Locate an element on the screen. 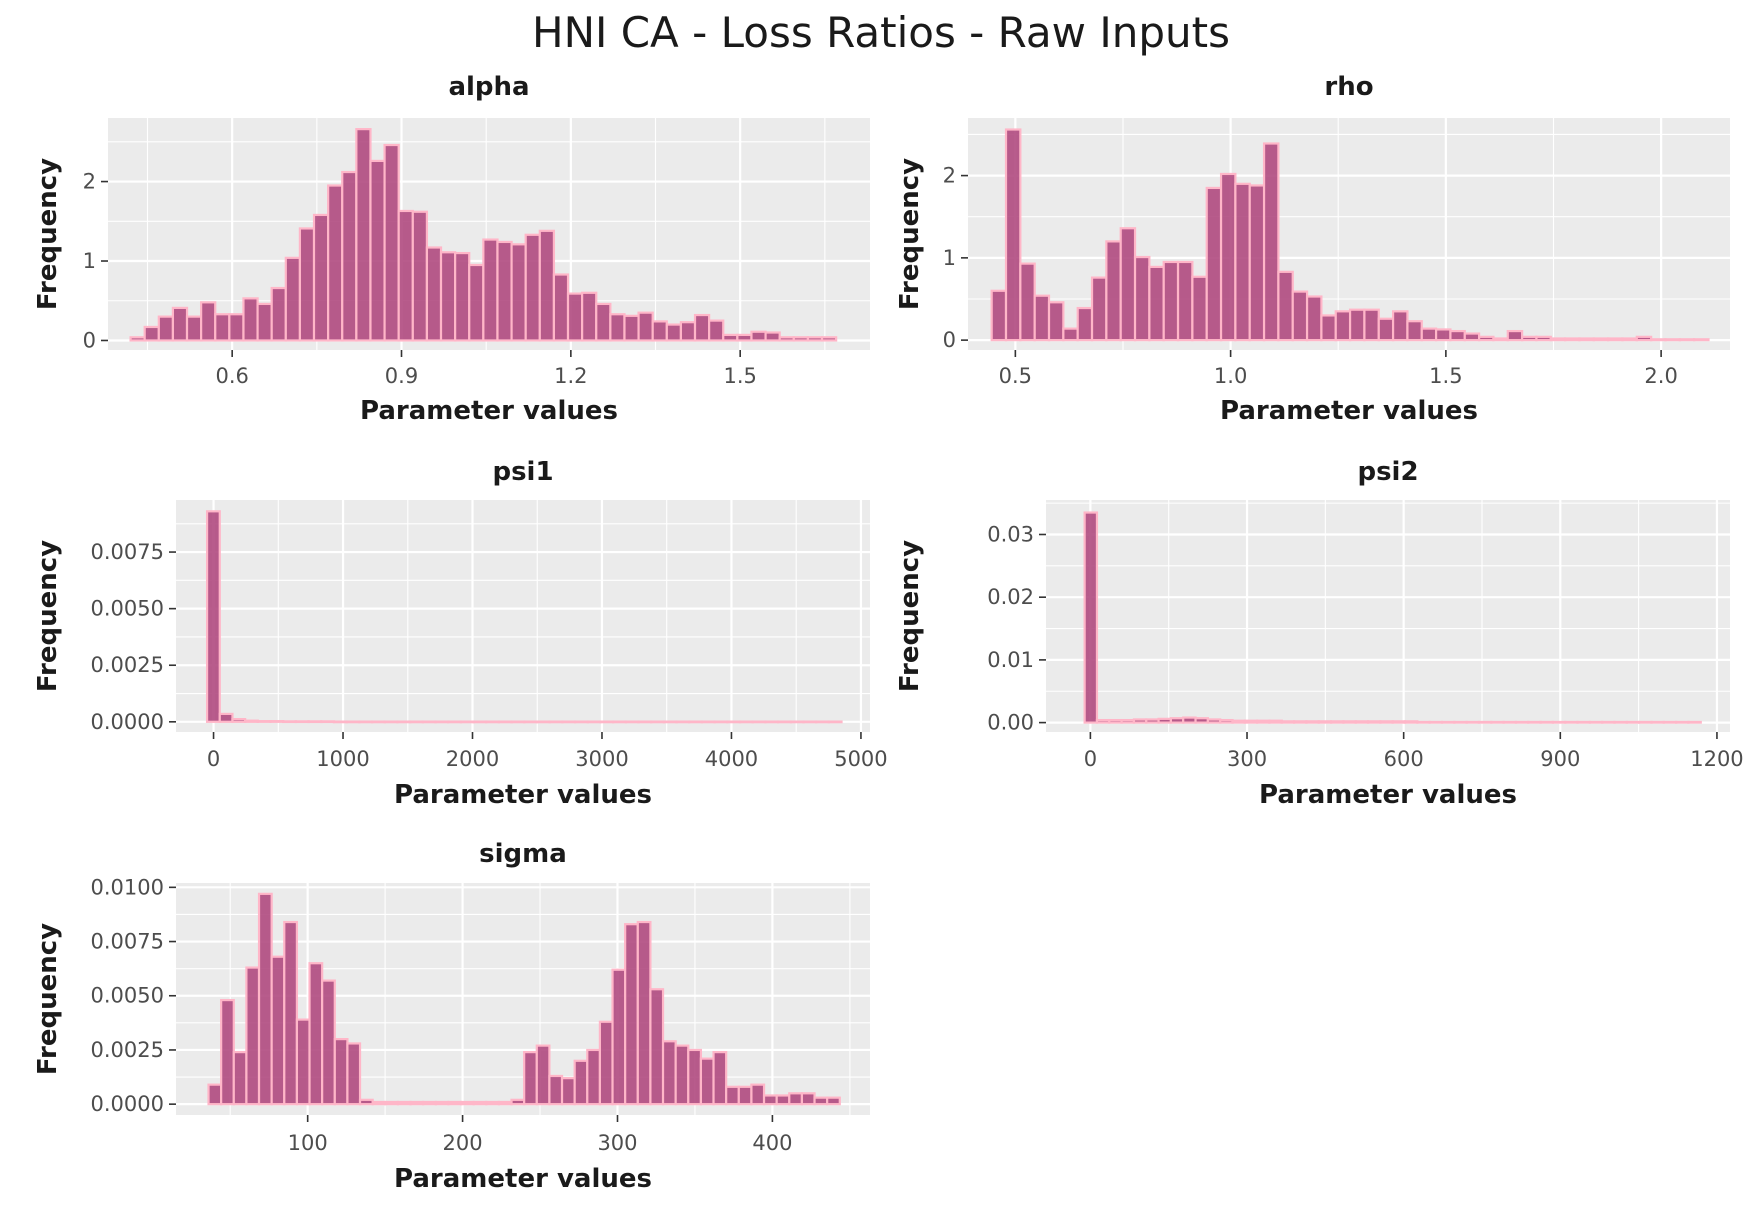 This screenshot has width=1762, height=1224. y-tick-label: 0.01 is located at coordinates (1010, 660).